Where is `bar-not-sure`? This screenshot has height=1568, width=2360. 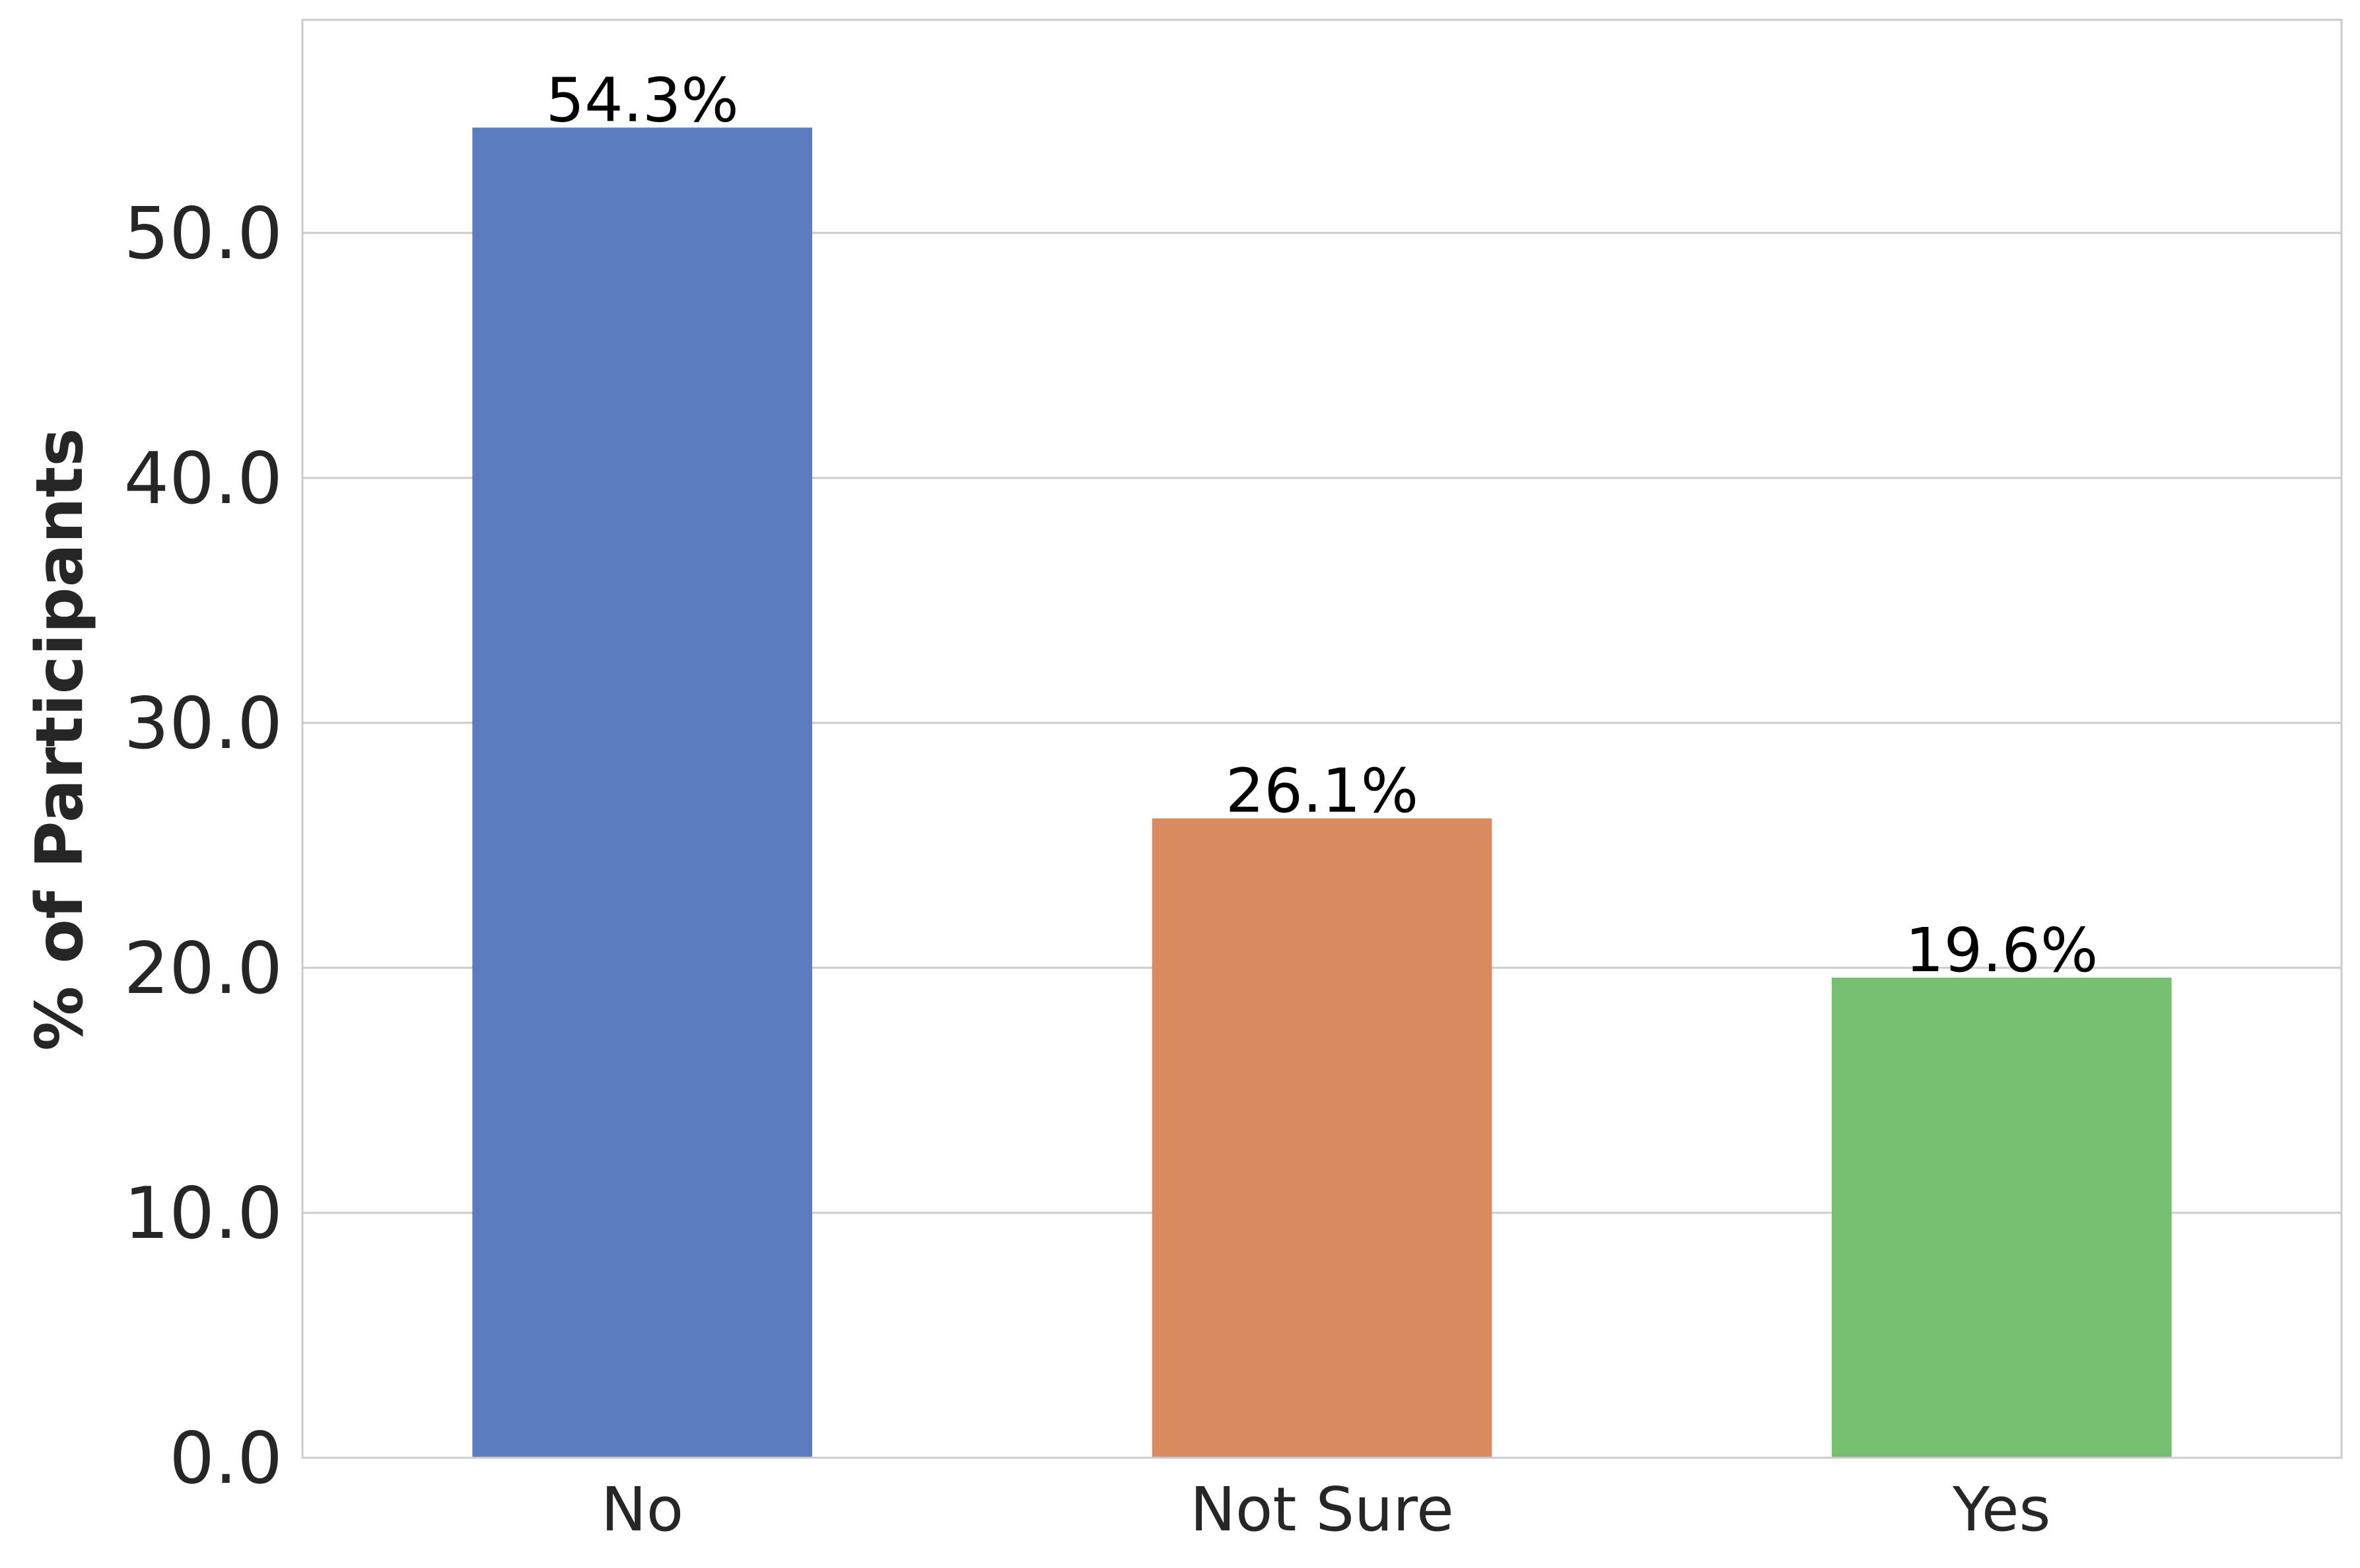
bar-not-sure is located at coordinates (1322, 1138).